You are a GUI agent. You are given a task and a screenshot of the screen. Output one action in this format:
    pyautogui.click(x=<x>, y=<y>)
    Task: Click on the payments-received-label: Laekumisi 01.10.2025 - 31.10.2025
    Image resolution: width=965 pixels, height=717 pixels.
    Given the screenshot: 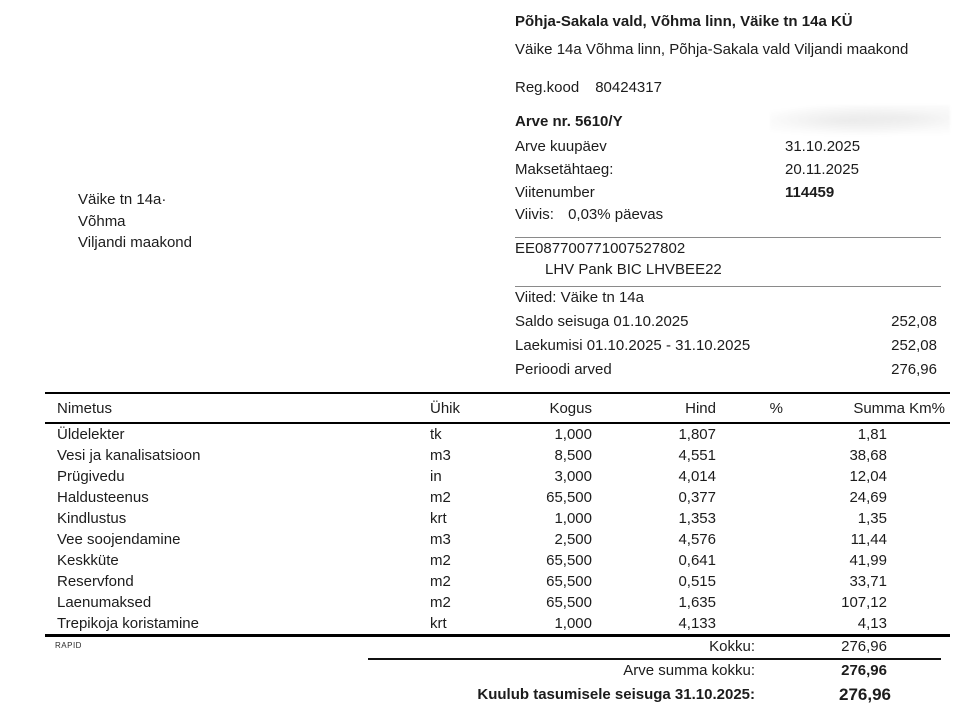 What is the action you would take?
    pyautogui.click(x=633, y=345)
    